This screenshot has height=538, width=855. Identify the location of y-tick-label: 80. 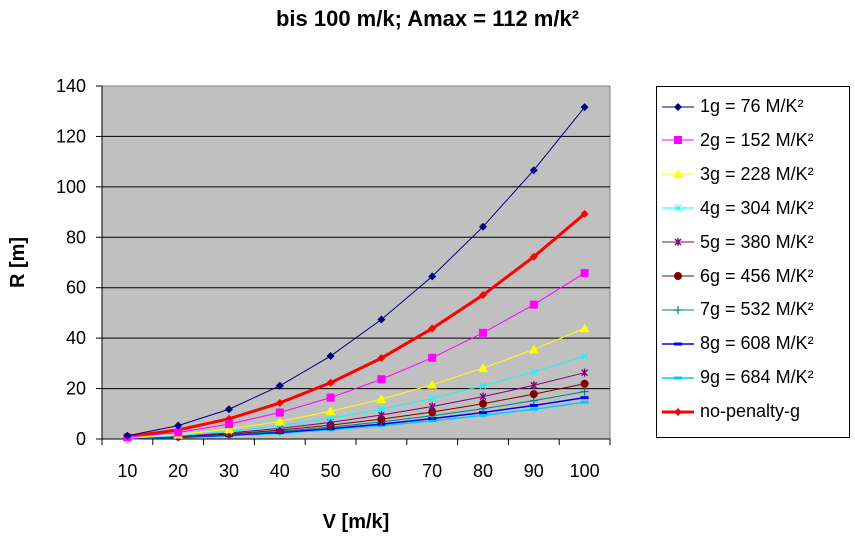
(76, 237).